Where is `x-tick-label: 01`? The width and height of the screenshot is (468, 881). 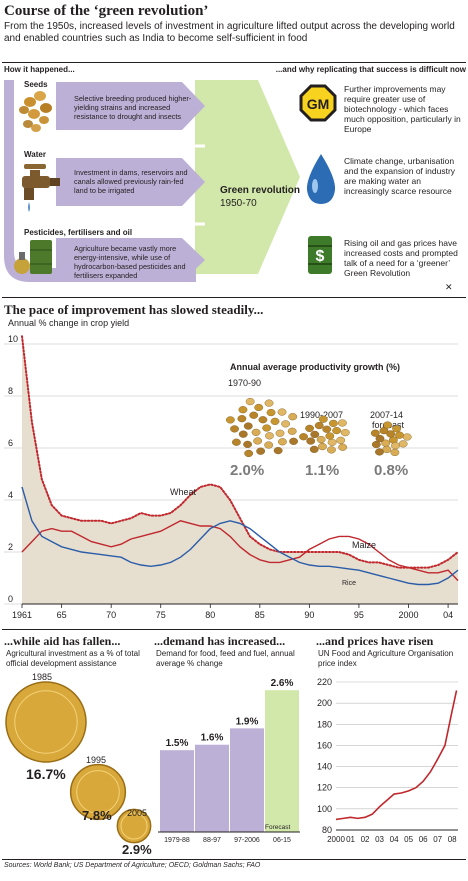 x-tick-label: 01 is located at coordinates (350, 839).